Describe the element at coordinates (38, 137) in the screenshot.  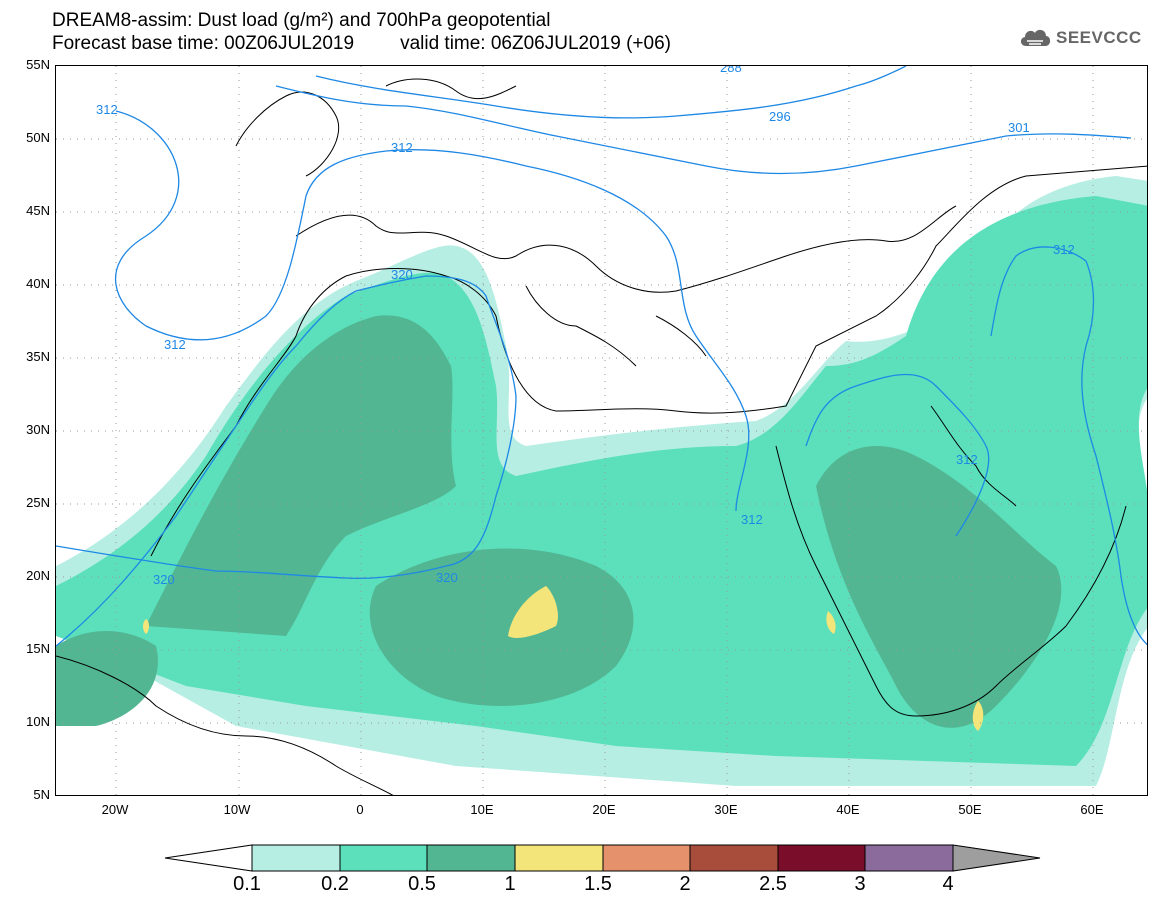
I see `lat-label: 50N` at that location.